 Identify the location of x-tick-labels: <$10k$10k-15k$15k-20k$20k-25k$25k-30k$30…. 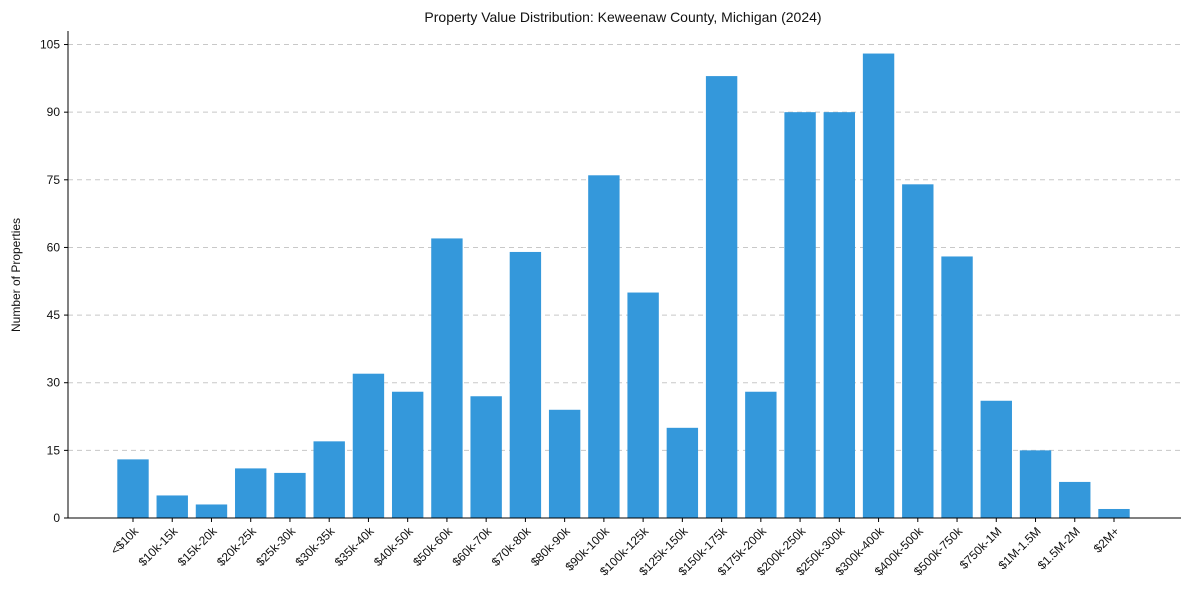
(615, 551).